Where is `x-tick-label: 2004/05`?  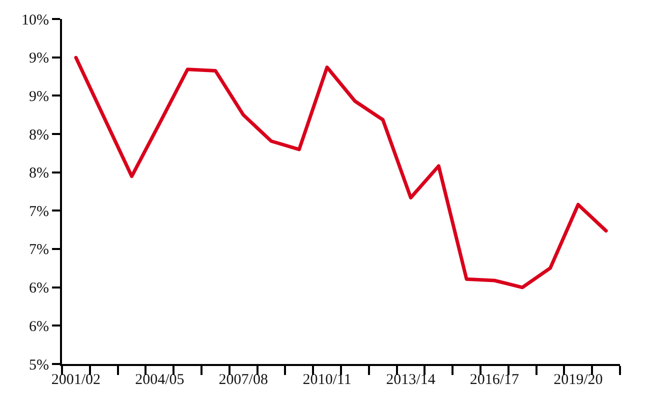
x-tick-label: 2004/05 is located at coordinates (159, 380).